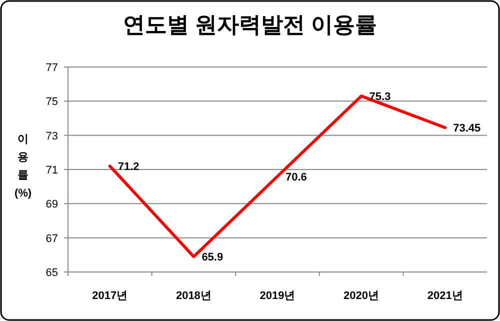 Image resolution: width=500 pixels, height=321 pixels. I want to click on data-label: 71.2, so click(129, 167).